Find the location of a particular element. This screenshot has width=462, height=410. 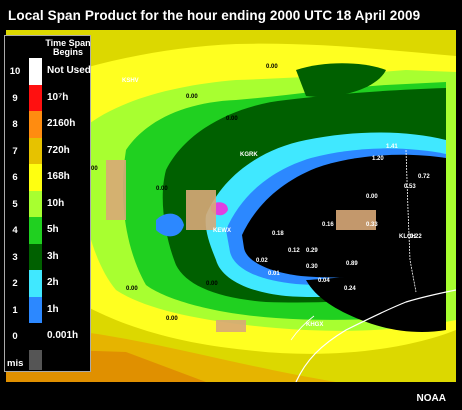

legend-label: 168h is located at coordinates (58, 176).